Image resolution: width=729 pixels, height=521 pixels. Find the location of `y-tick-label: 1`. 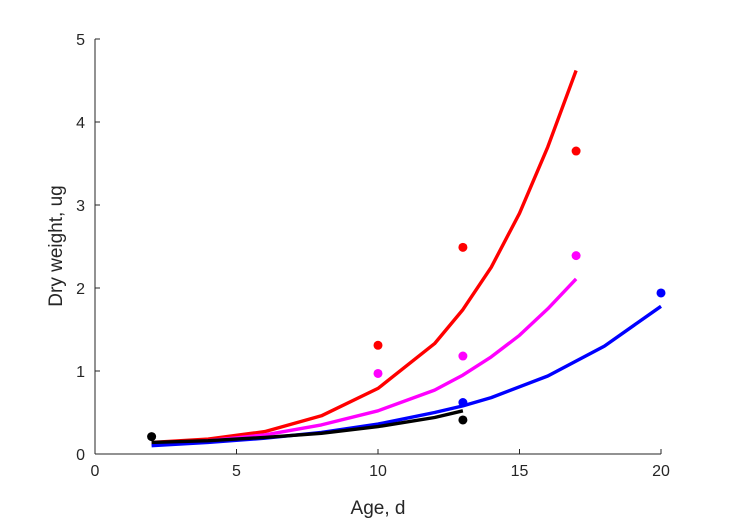

y-tick-label: 1 is located at coordinates (80, 372).